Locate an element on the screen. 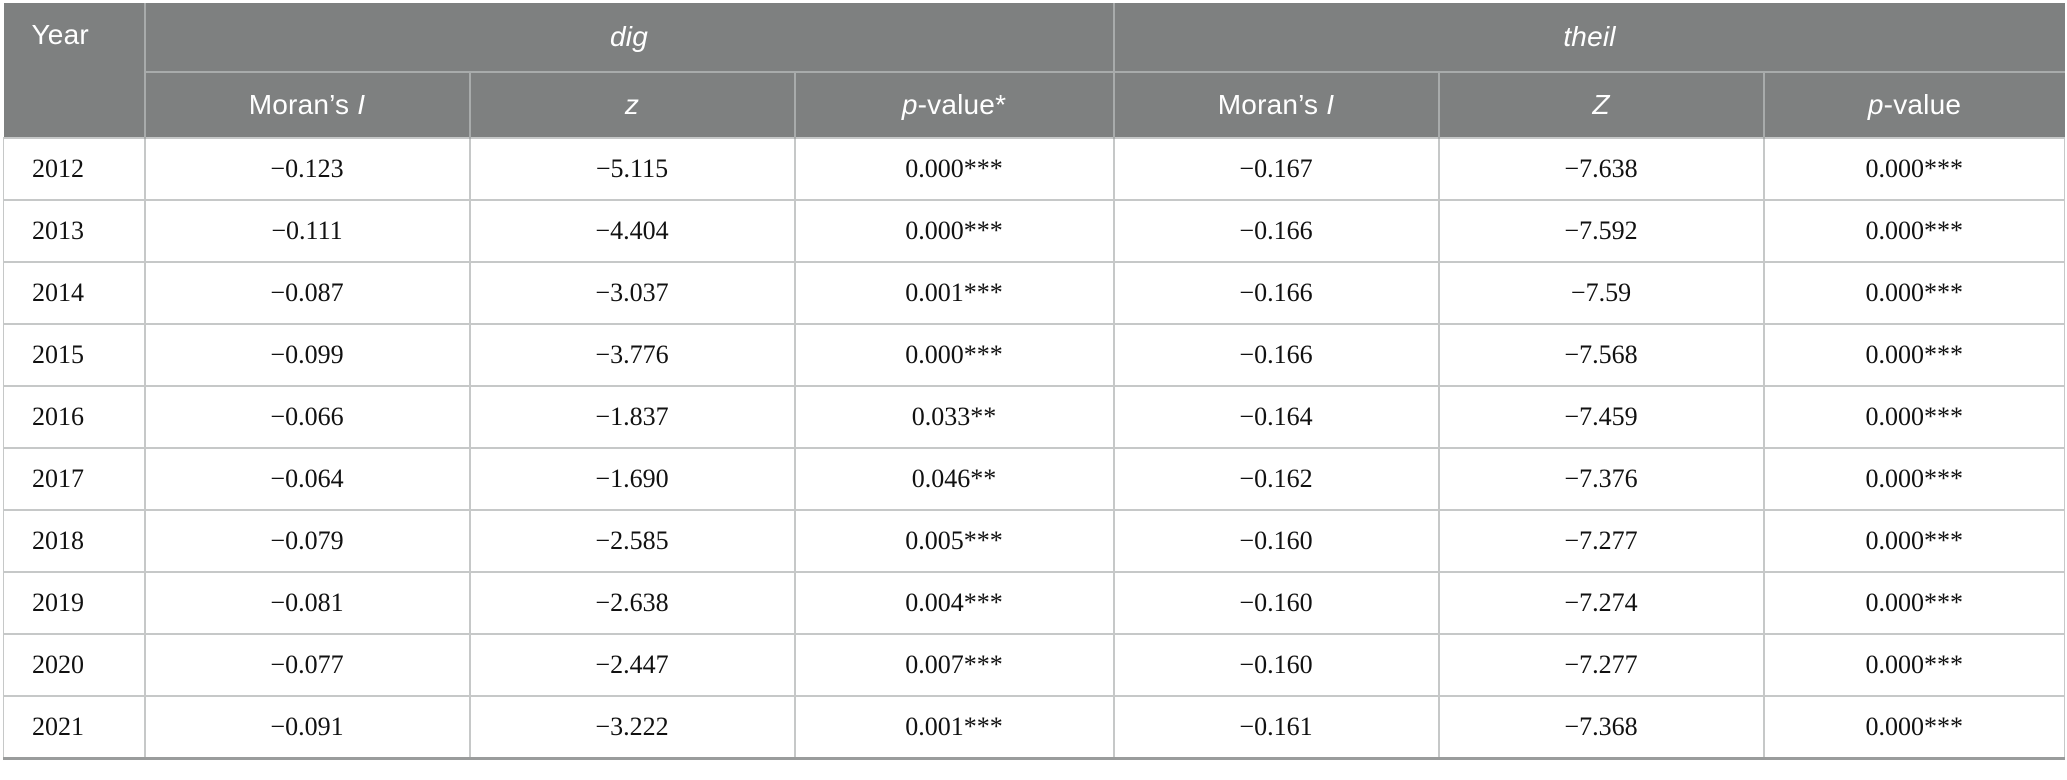 Image resolution: width=2067 pixels, height=780 pixels. value-cell: −3.222 is located at coordinates (632, 727).